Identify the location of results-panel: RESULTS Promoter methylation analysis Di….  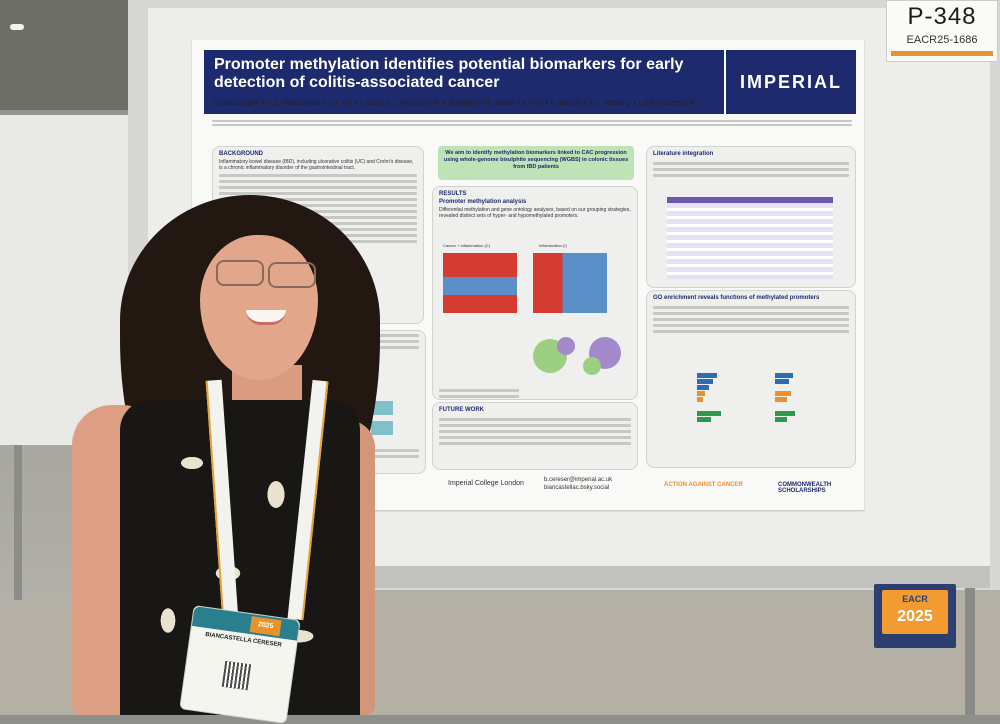
(535, 293).